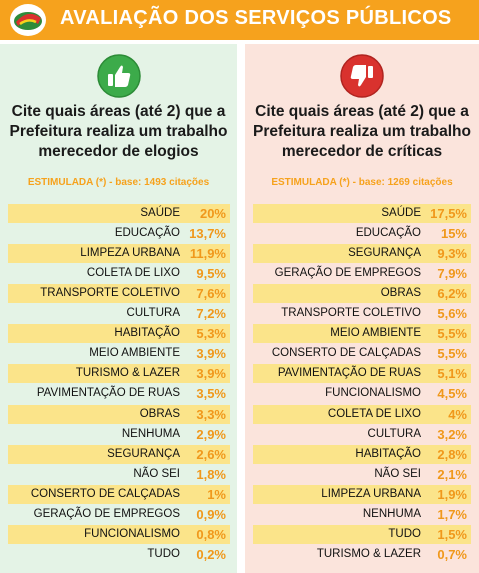 This screenshot has height=573, width=479. I want to click on row-label: PAVIMENTAÇÃO DE RUAS, so click(349, 373).